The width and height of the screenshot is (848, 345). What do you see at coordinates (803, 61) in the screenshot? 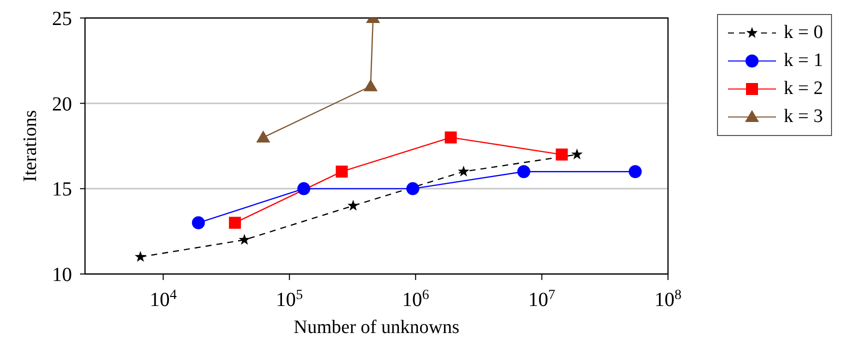
I see `legend-label: k = 1` at bounding box center [803, 61].